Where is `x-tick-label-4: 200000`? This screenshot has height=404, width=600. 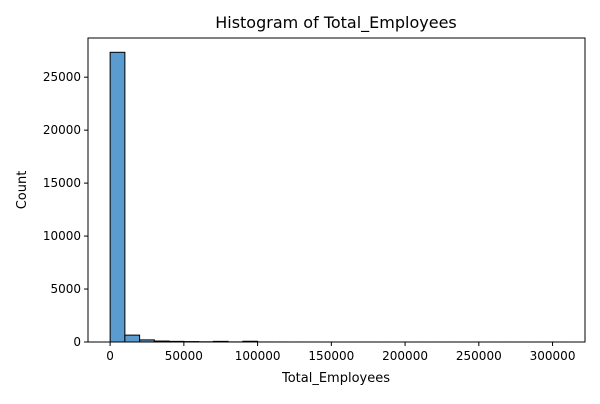 x-tick-label-4: 200000 is located at coordinates (405, 356).